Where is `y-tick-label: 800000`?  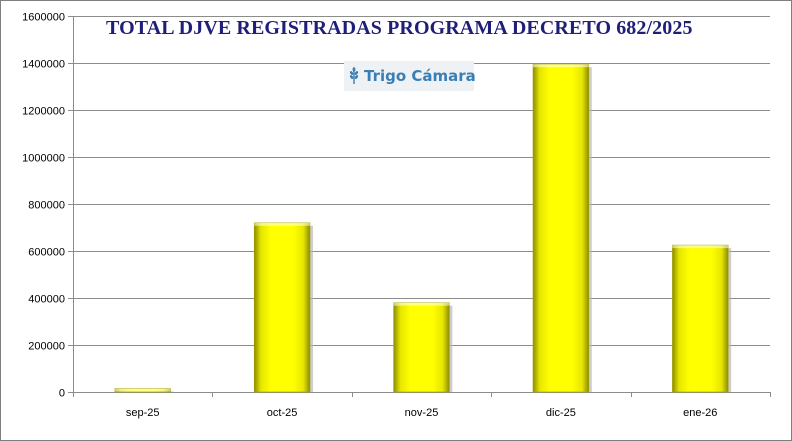
y-tick-label: 800000 is located at coordinates (46, 206).